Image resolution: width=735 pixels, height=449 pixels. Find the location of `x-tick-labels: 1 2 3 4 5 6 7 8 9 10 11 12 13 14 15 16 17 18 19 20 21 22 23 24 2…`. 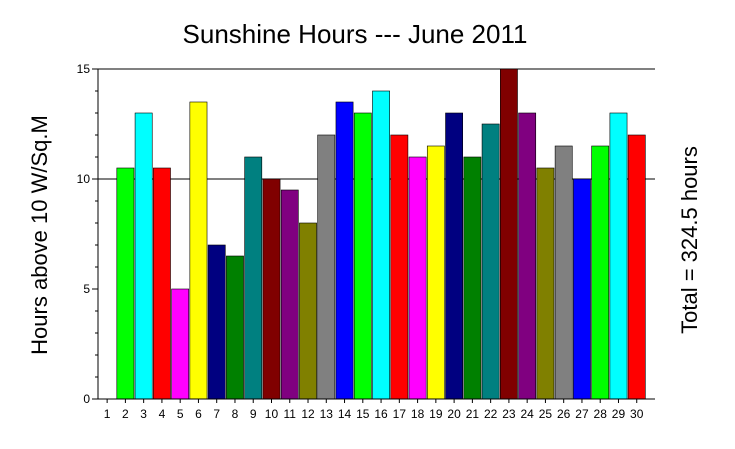

x-tick-labels: 1 2 3 4 5 6 7 8 9 10 11 12 13 14 15 16 17 18 19 20 21 22 23 24 2… is located at coordinates (374, 414).